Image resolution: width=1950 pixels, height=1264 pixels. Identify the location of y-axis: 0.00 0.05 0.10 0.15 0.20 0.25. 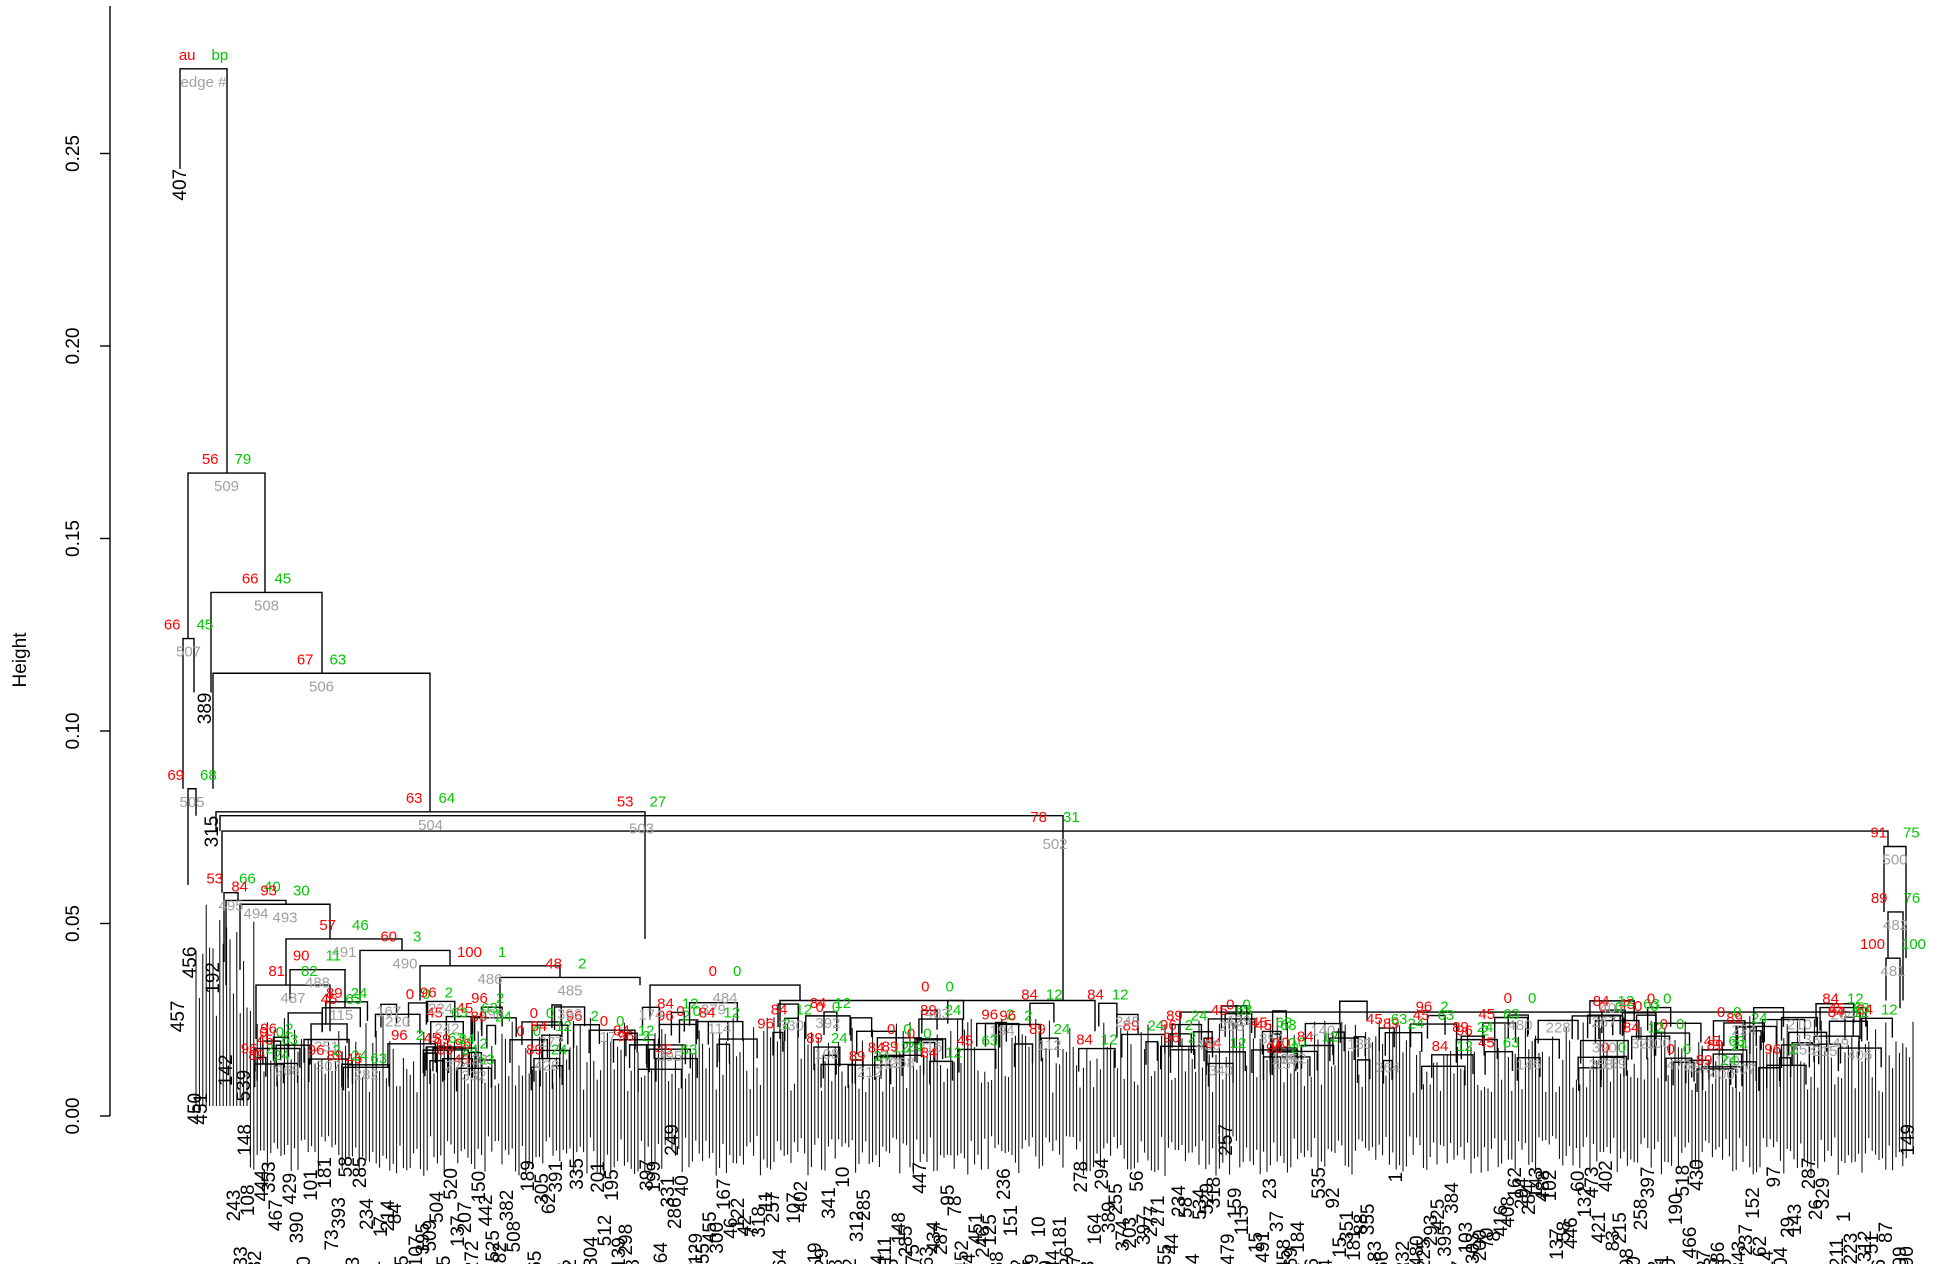
(87, 570).